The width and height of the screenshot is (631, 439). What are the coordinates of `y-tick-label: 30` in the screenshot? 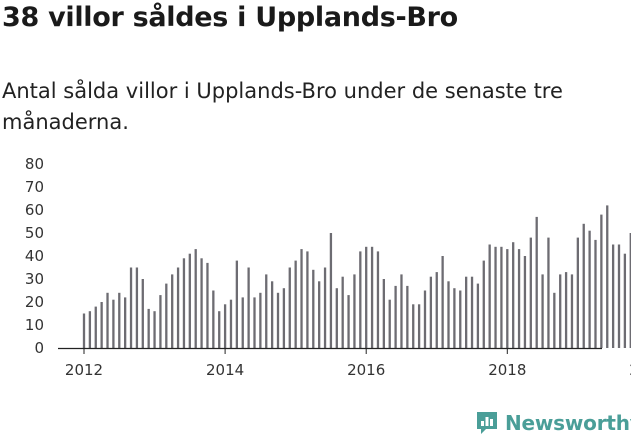 It's located at (34, 279).